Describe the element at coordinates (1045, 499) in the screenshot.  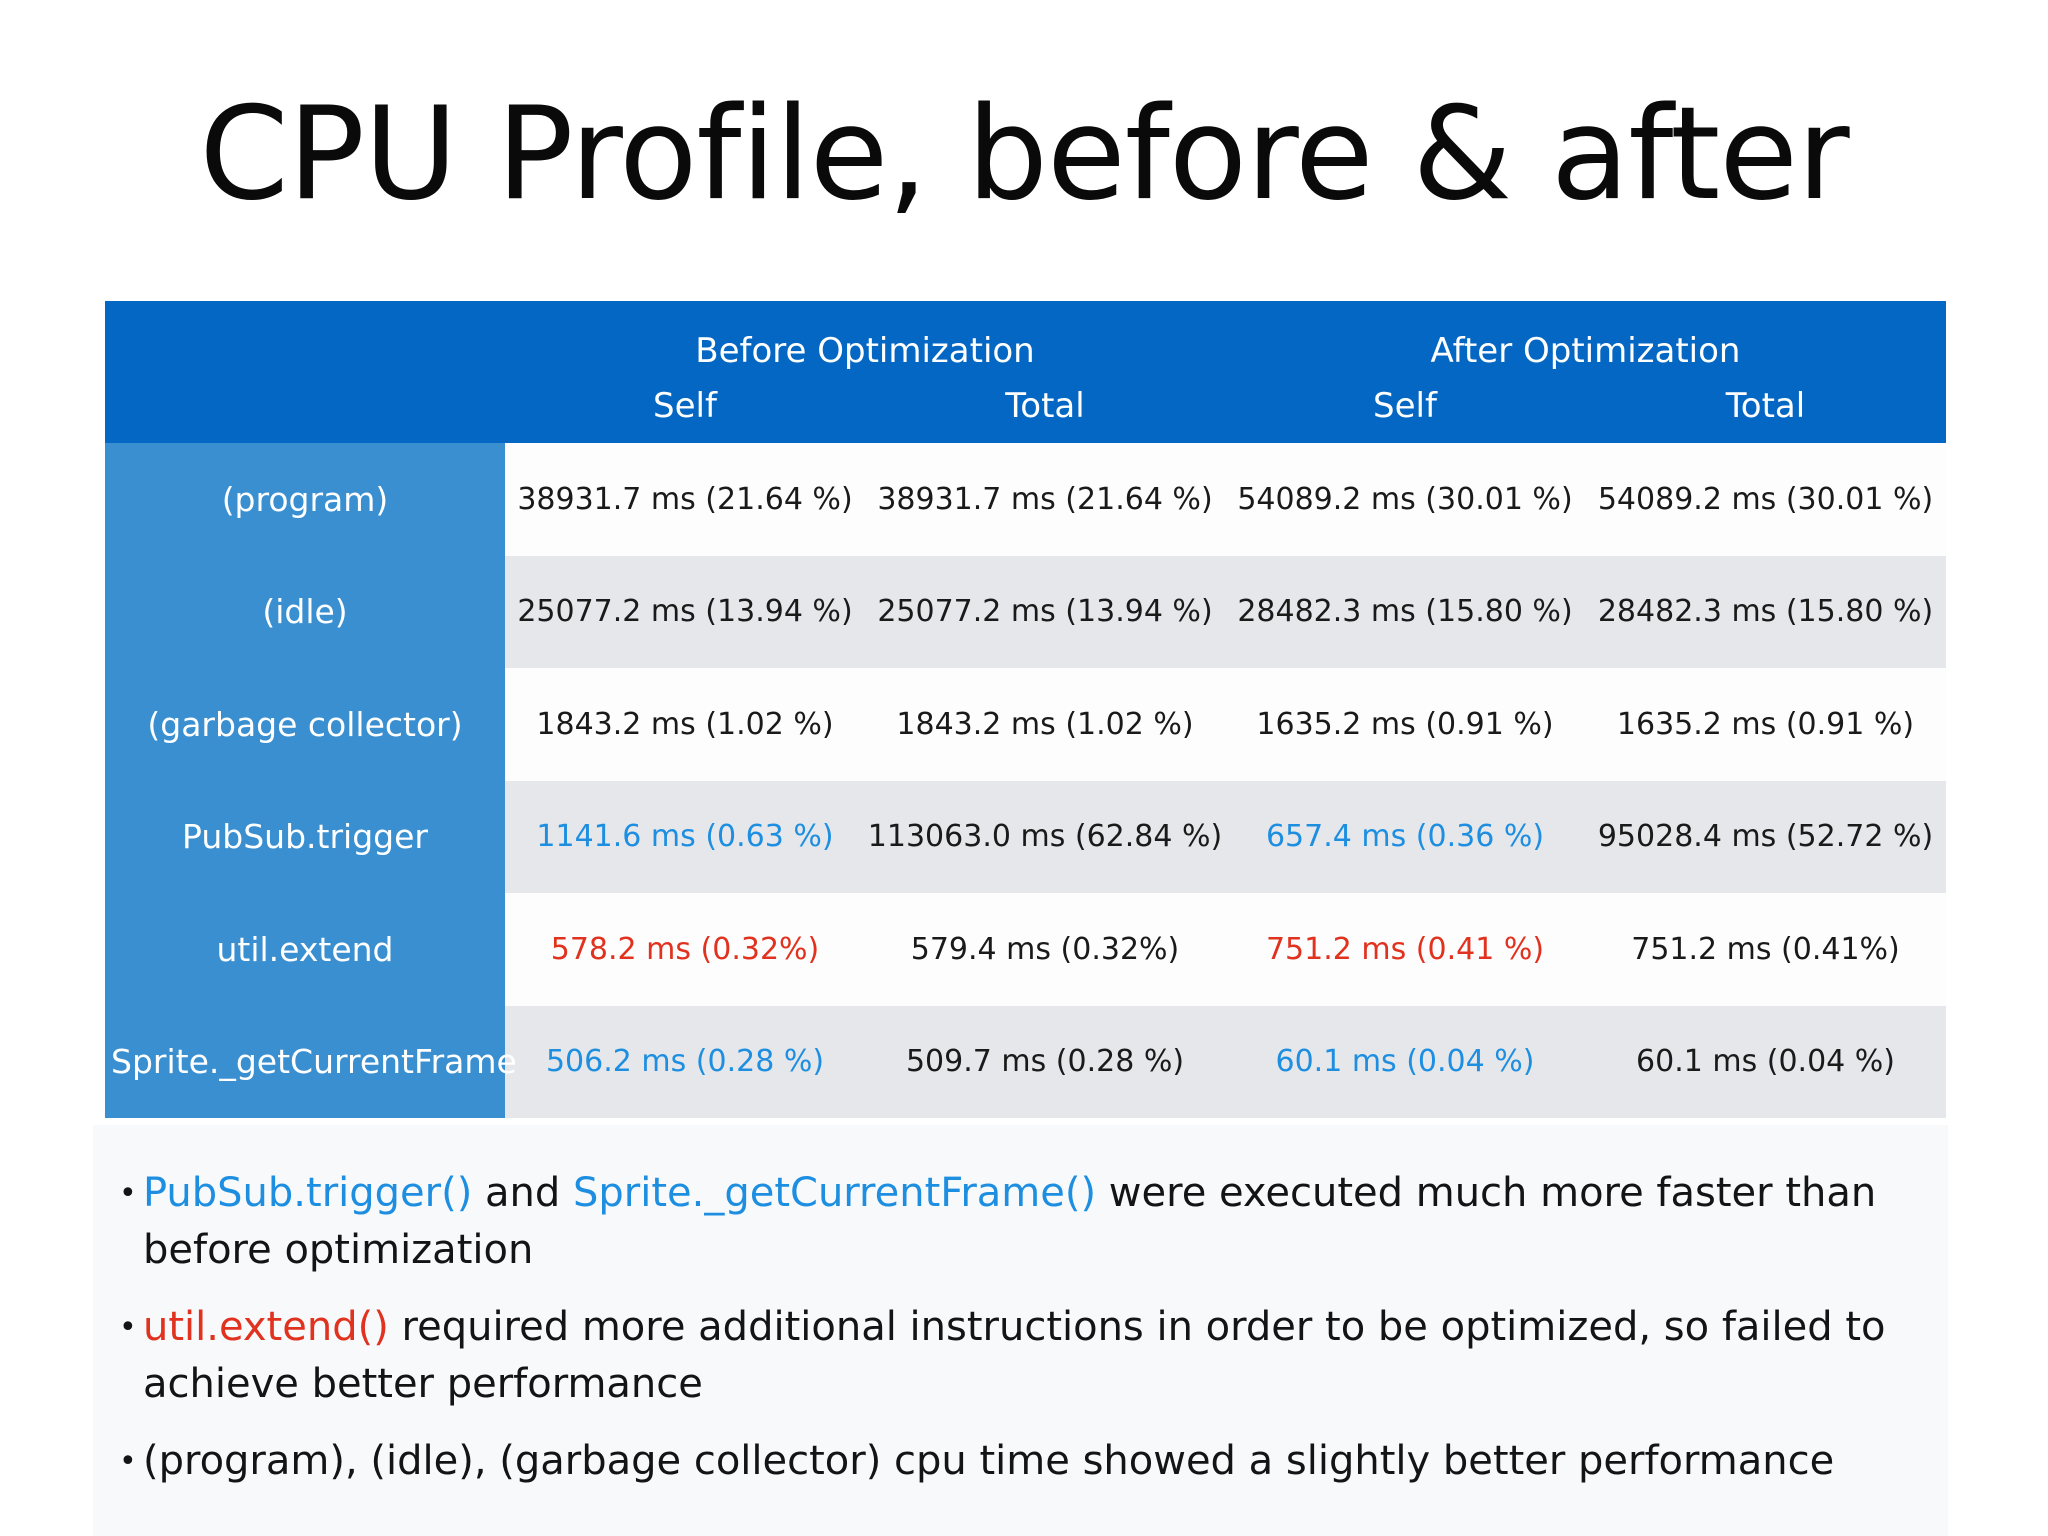
I see `cell-before-total: 38931.7 ms (21.64 %)` at that location.